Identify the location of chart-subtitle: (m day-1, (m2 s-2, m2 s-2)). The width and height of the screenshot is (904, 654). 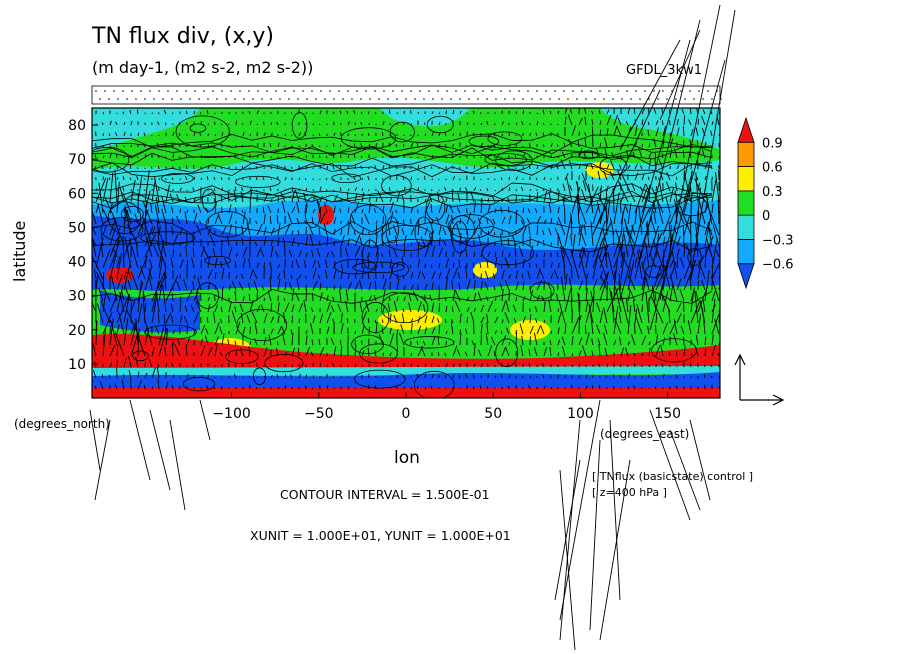
(203, 67).